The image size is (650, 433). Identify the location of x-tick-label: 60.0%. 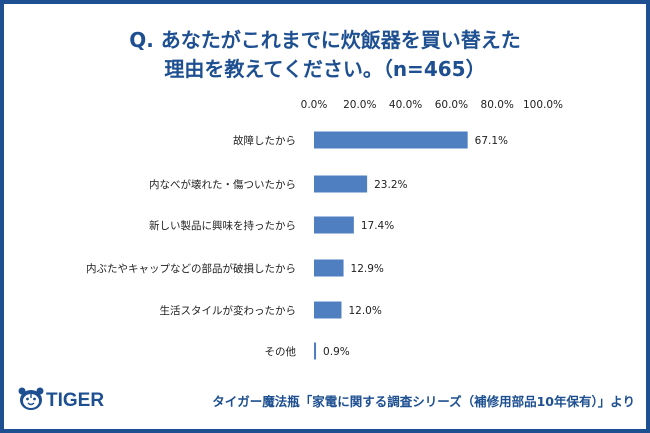
(451, 105).